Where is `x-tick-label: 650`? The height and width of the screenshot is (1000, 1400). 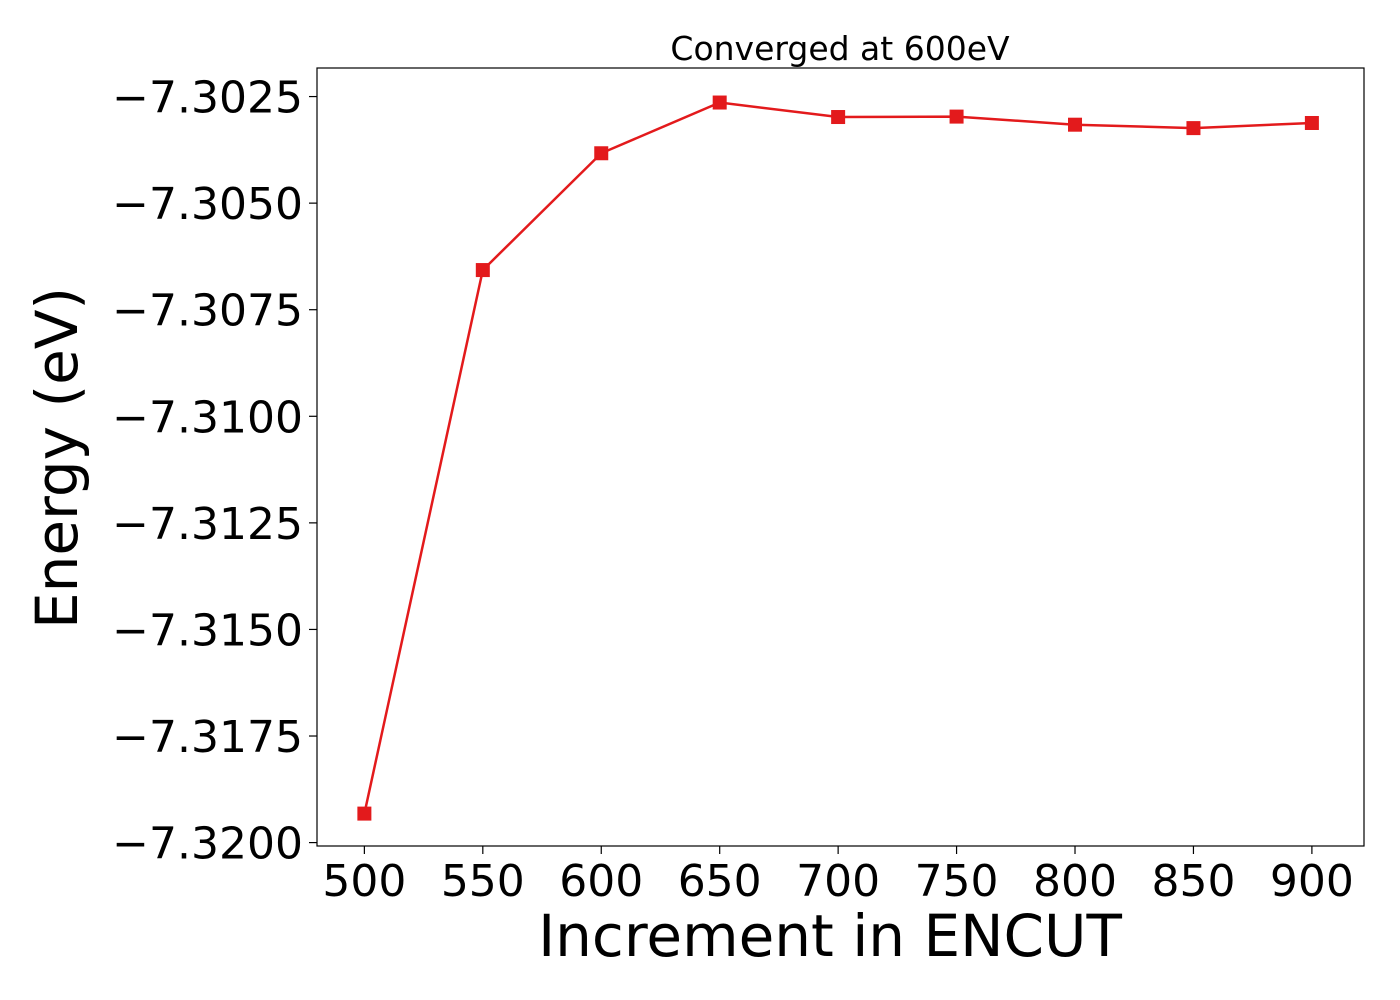
x-tick-label: 650 is located at coordinates (720, 881).